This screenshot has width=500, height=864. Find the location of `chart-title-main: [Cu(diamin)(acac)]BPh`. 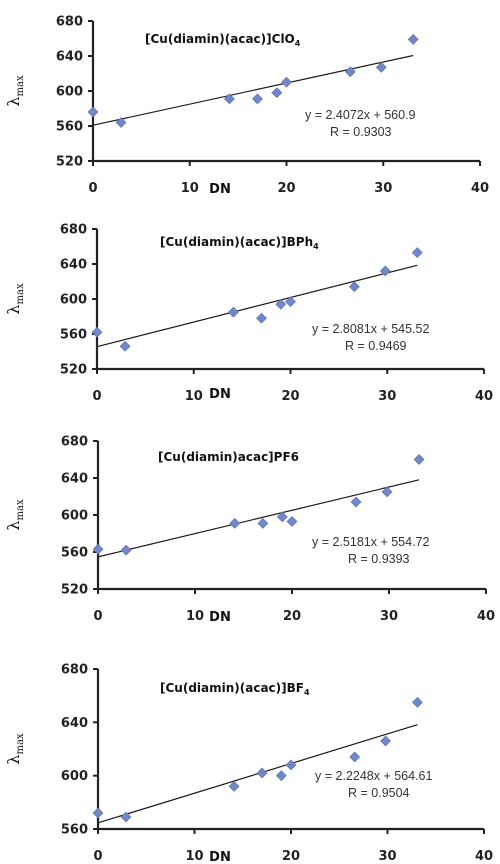

chart-title-main: [Cu(diamin)(acac)]BPh is located at coordinates (236, 242).